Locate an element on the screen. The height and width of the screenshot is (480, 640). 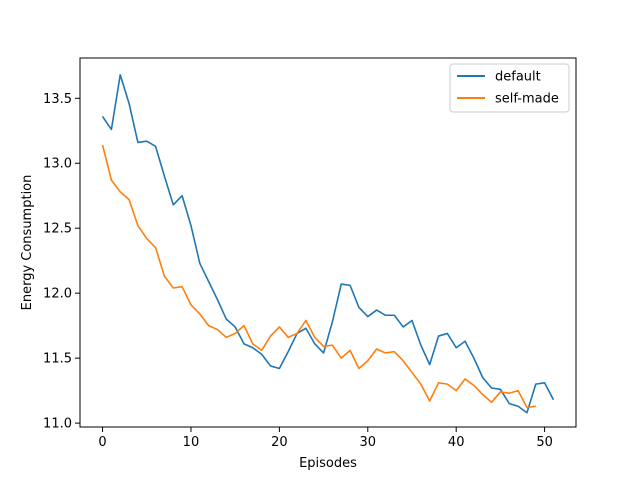
x-tick-label: 30 is located at coordinates (368, 442).